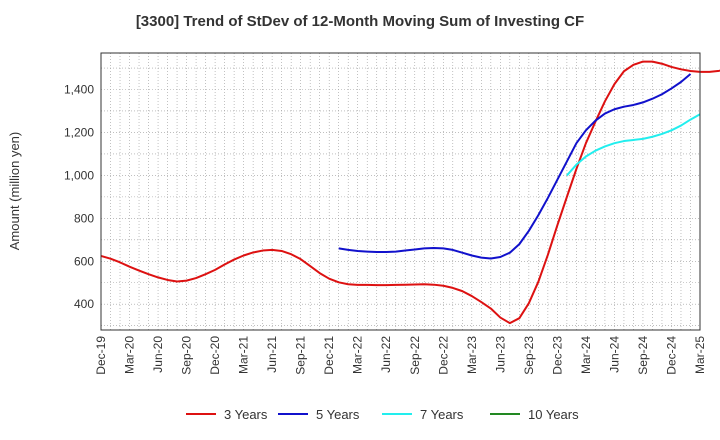 This screenshot has height=440, width=720. What do you see at coordinates (442, 414) in the screenshot?
I see `legend-label: 7 Years` at bounding box center [442, 414].